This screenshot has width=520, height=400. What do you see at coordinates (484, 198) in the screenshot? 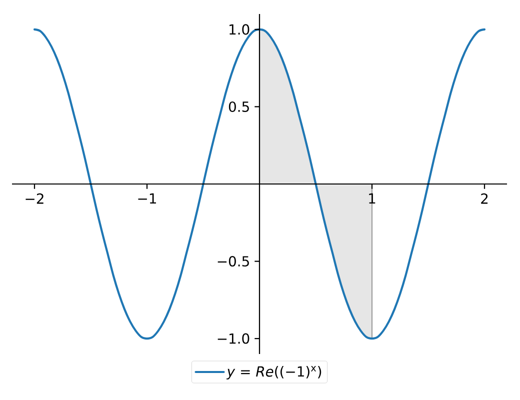
I see `x-tick-label: 2` at bounding box center [484, 198].